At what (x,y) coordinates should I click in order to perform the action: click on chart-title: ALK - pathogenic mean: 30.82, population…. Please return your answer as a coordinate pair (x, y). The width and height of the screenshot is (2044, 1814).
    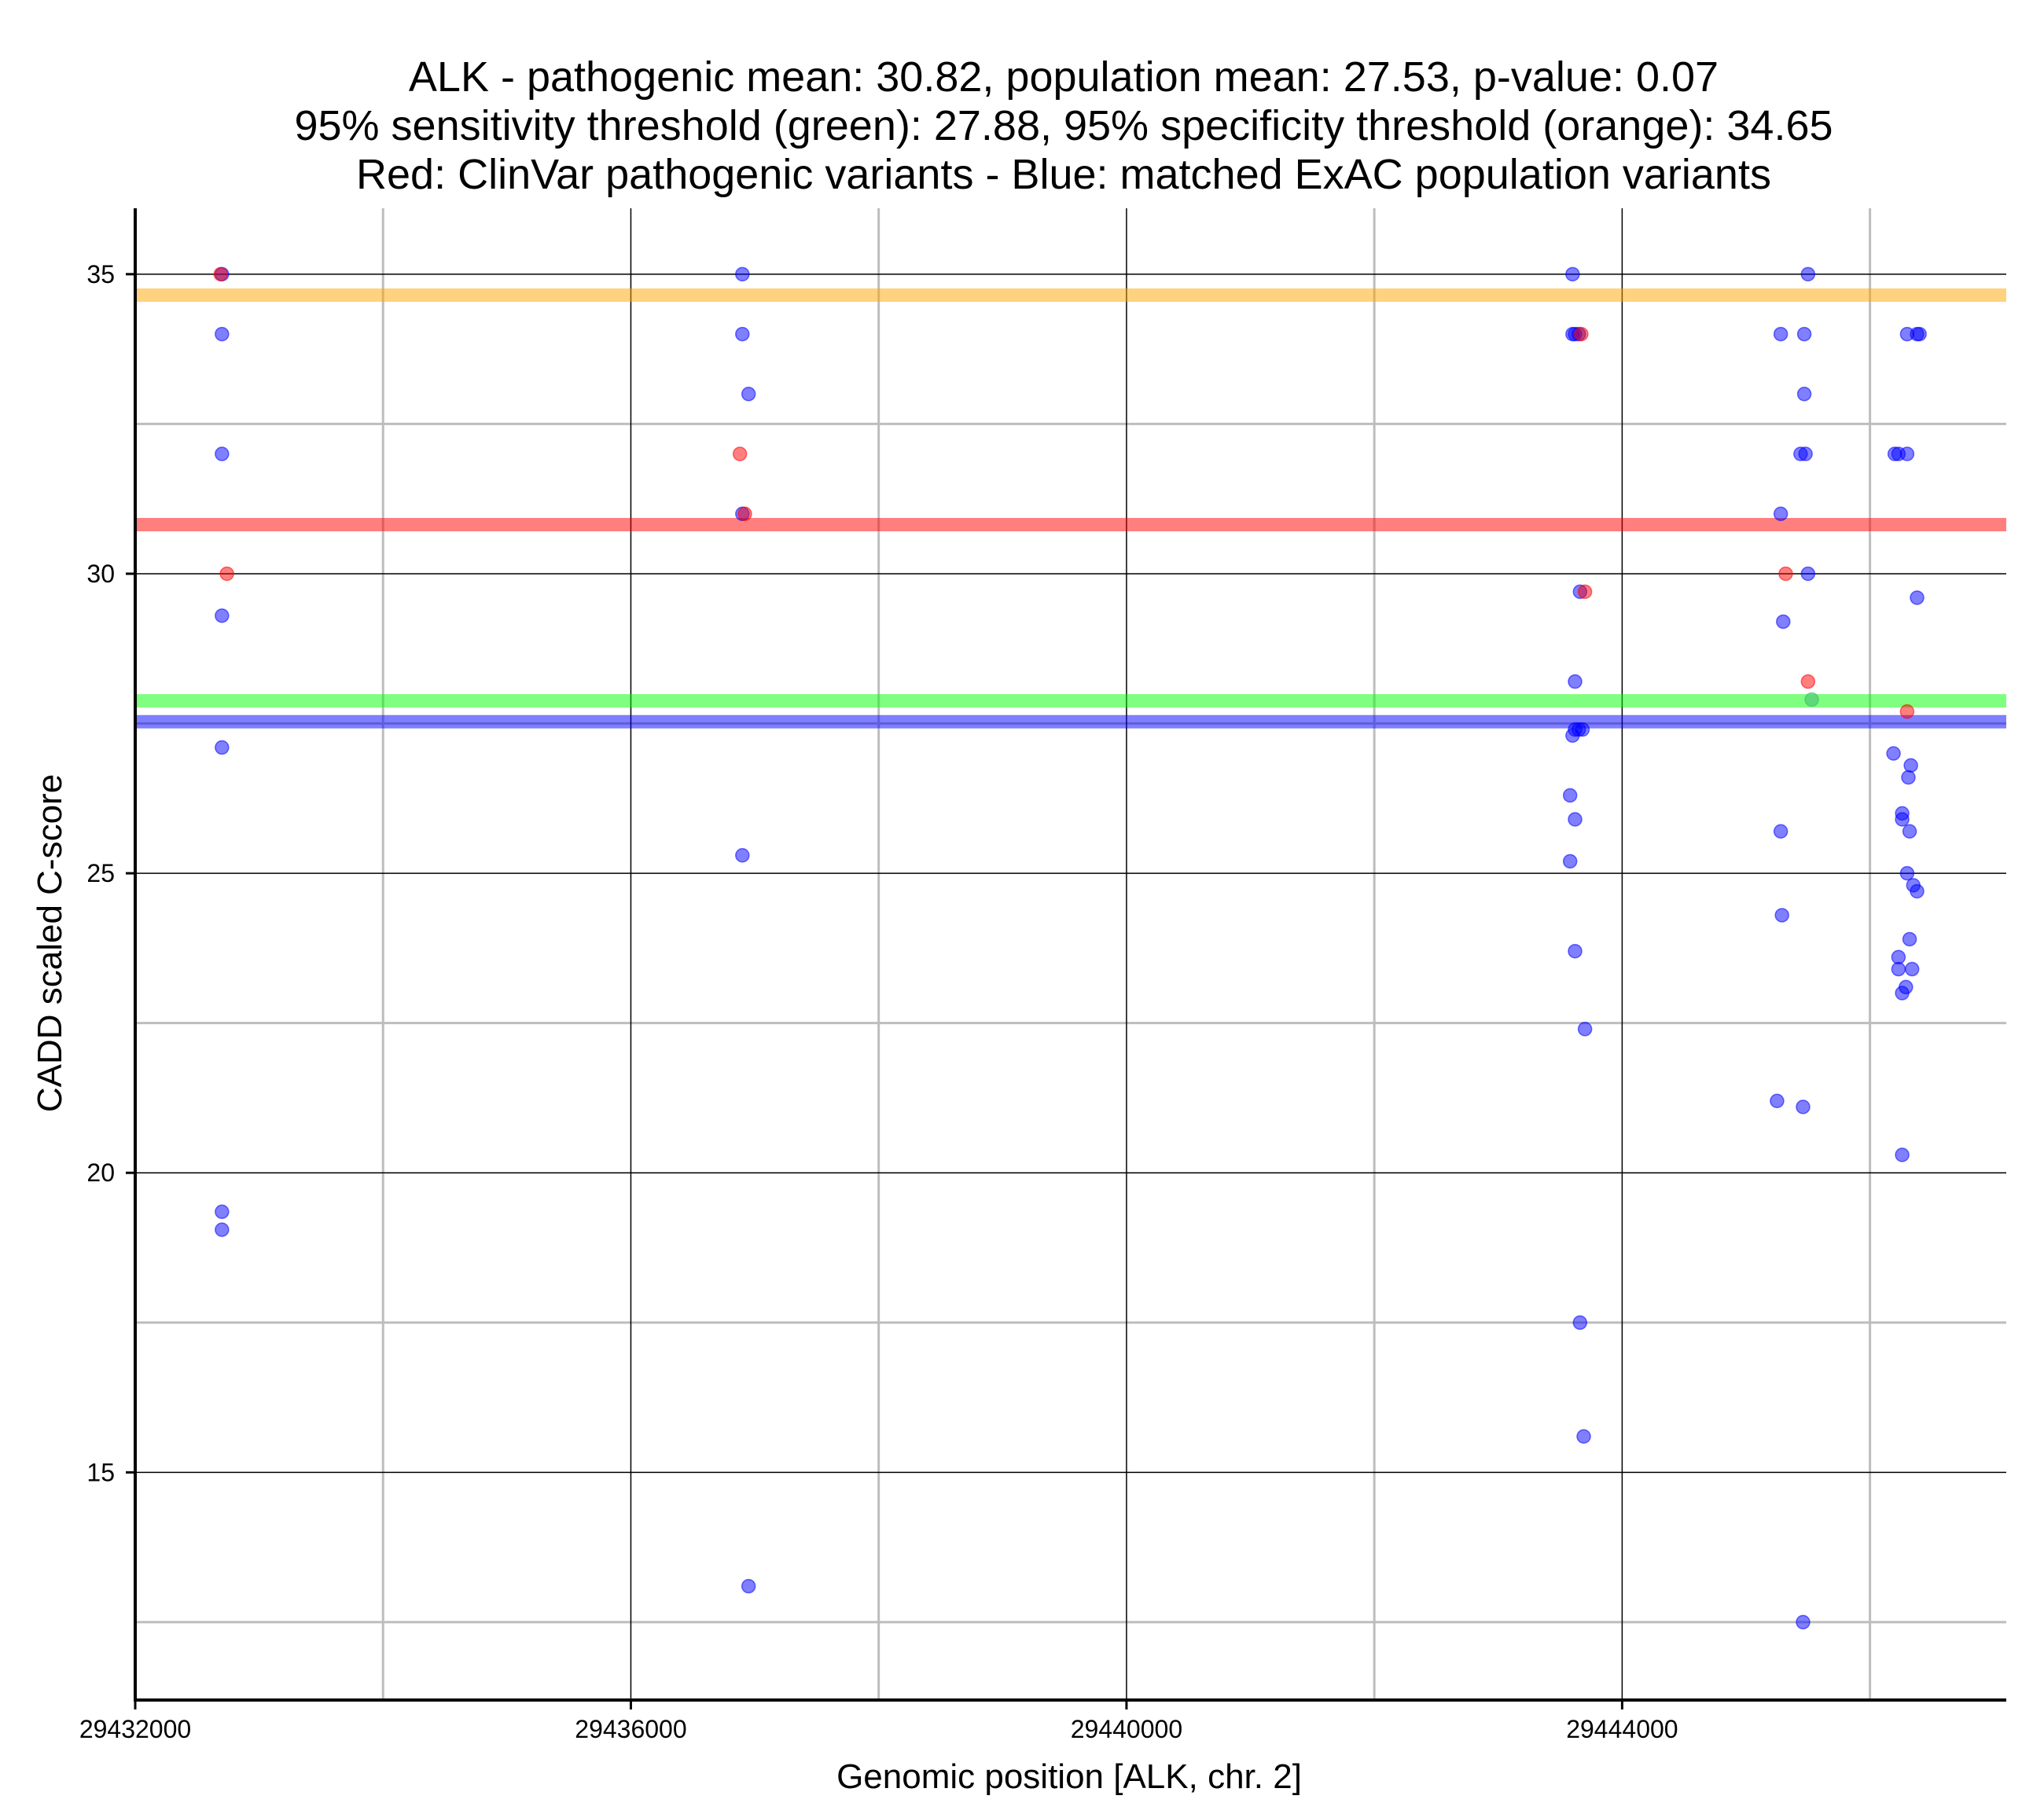
    Looking at the image, I should click on (1064, 125).